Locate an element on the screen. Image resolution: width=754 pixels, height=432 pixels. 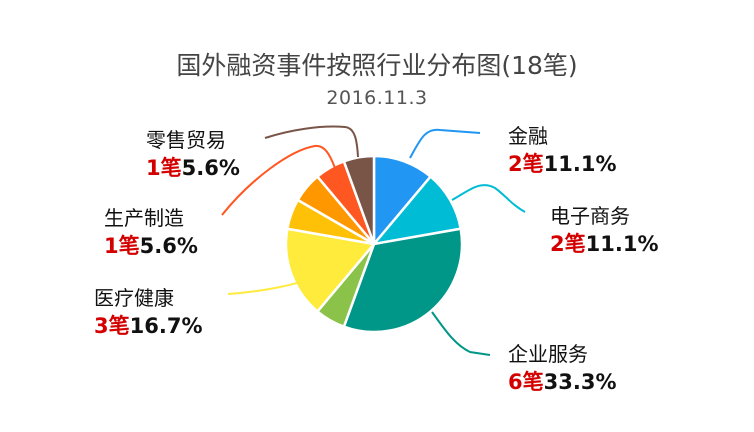
label-health: 医疗健康 3笔16.7% is located at coordinates (148, 312).